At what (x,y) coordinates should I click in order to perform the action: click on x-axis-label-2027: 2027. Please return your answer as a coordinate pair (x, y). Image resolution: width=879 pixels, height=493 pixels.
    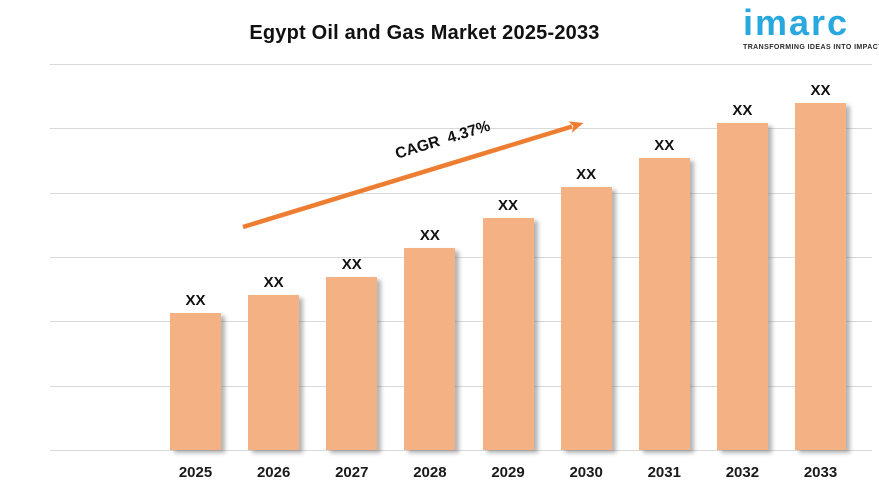
    Looking at the image, I should click on (352, 472).